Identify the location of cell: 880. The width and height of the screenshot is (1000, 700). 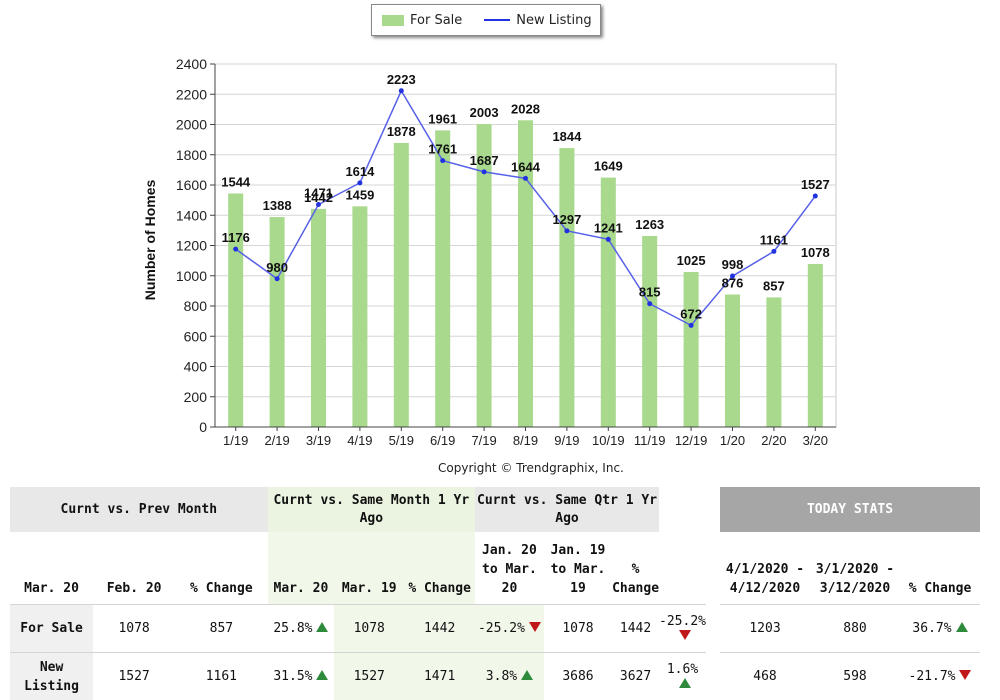
(855, 628).